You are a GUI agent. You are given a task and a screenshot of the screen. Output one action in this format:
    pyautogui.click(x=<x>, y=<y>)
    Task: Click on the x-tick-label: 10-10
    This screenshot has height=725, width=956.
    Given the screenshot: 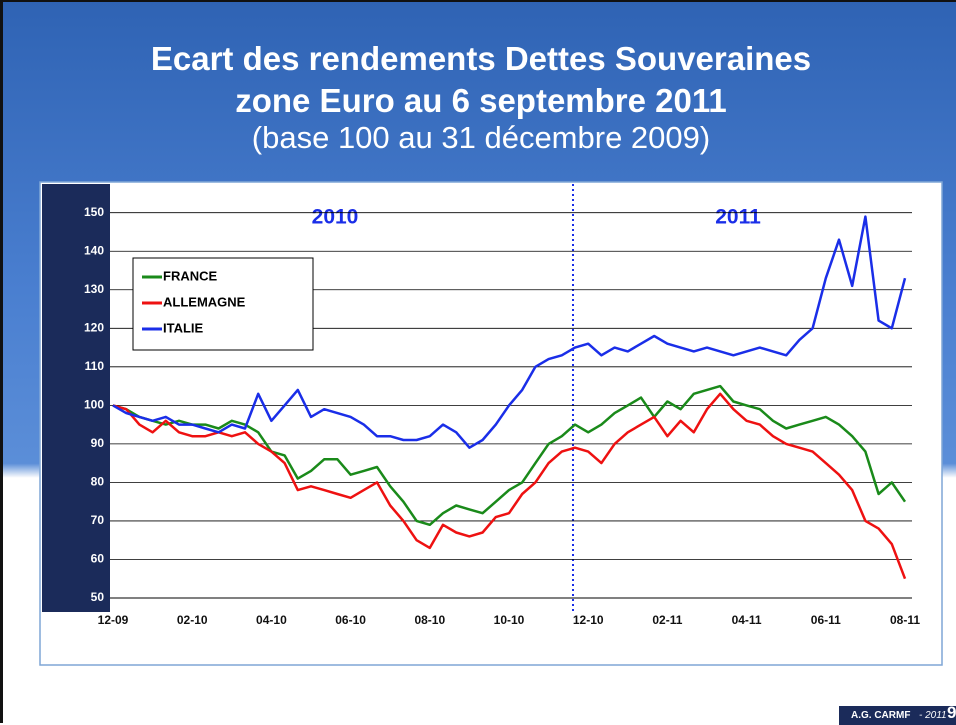 What is the action you would take?
    pyautogui.click(x=509, y=620)
    